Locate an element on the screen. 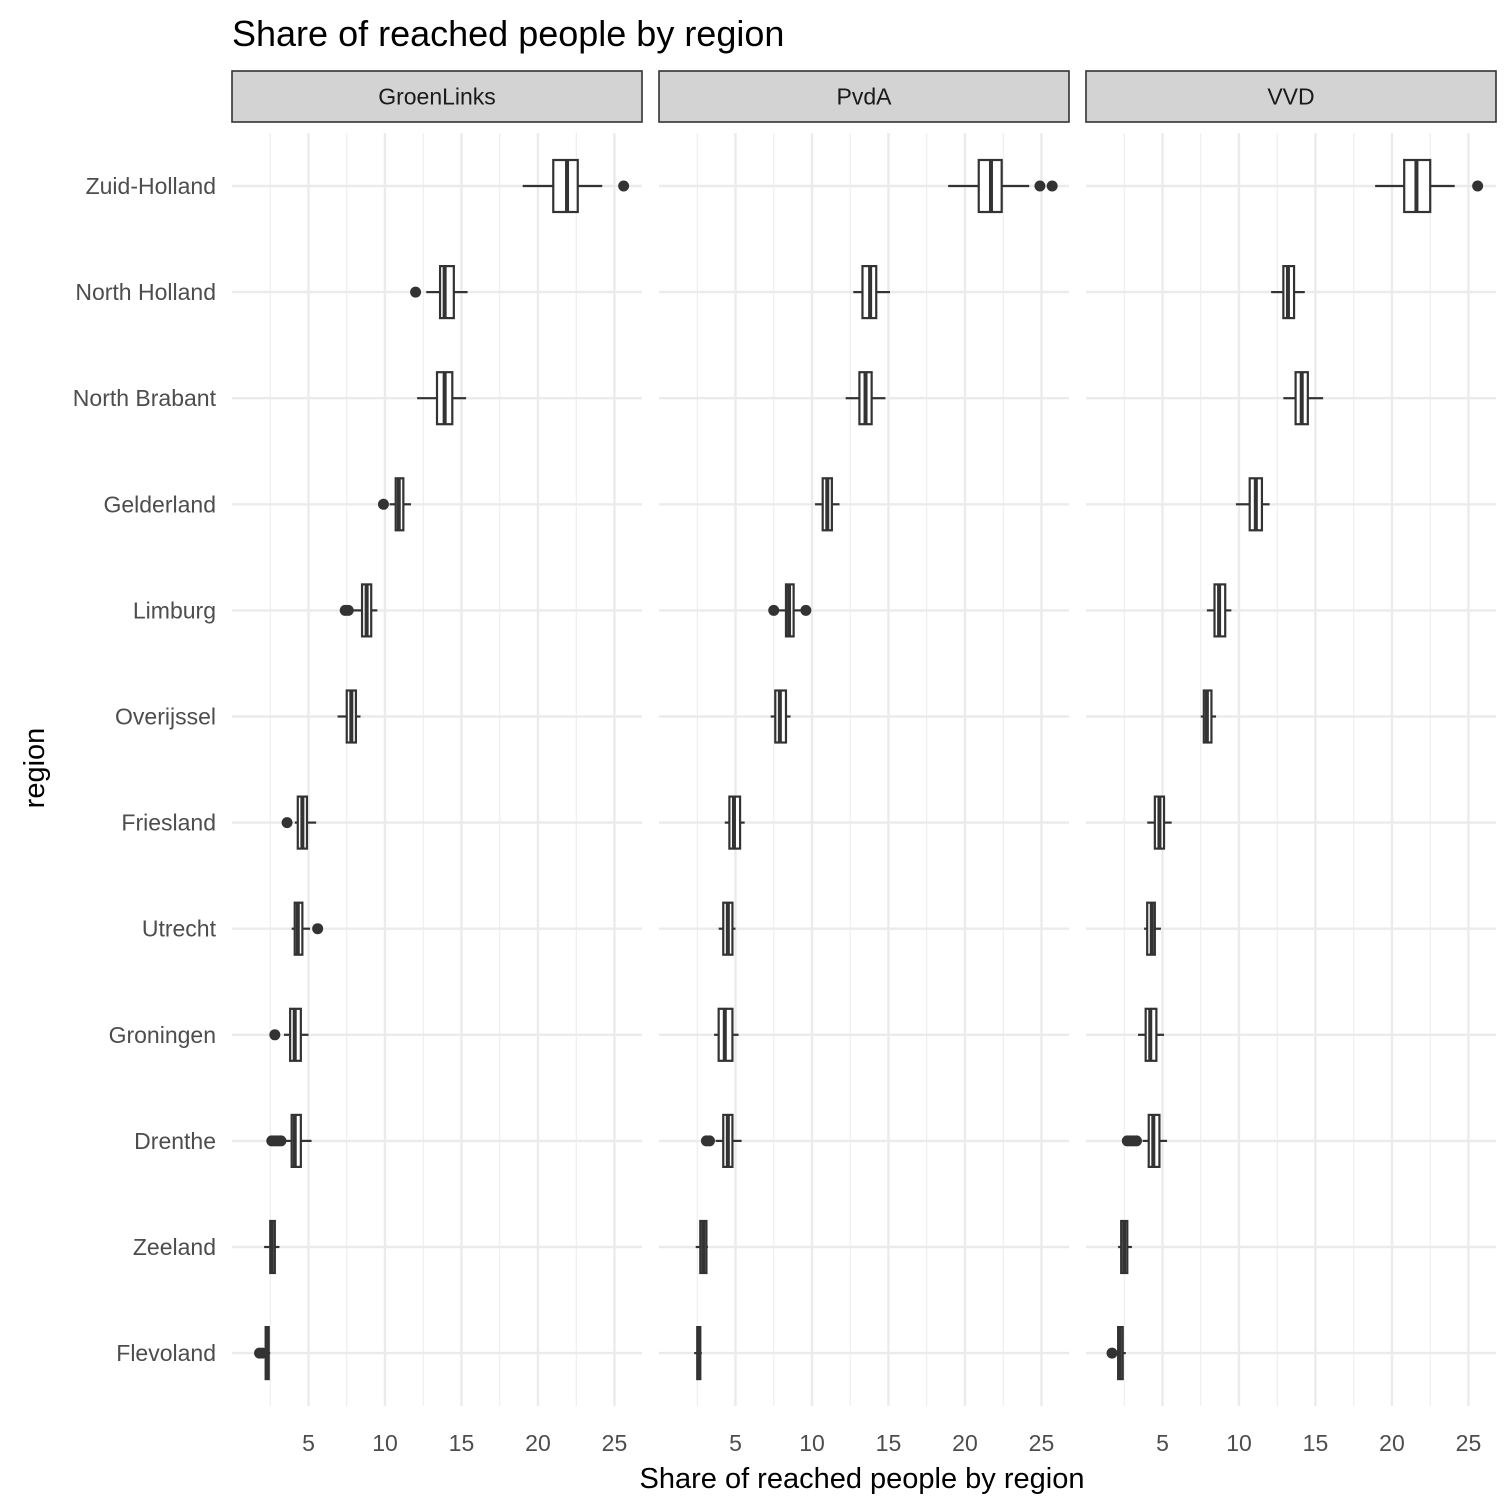 This screenshot has width=1512, height=1512. y-axis-title: region is located at coordinates (35, 768).